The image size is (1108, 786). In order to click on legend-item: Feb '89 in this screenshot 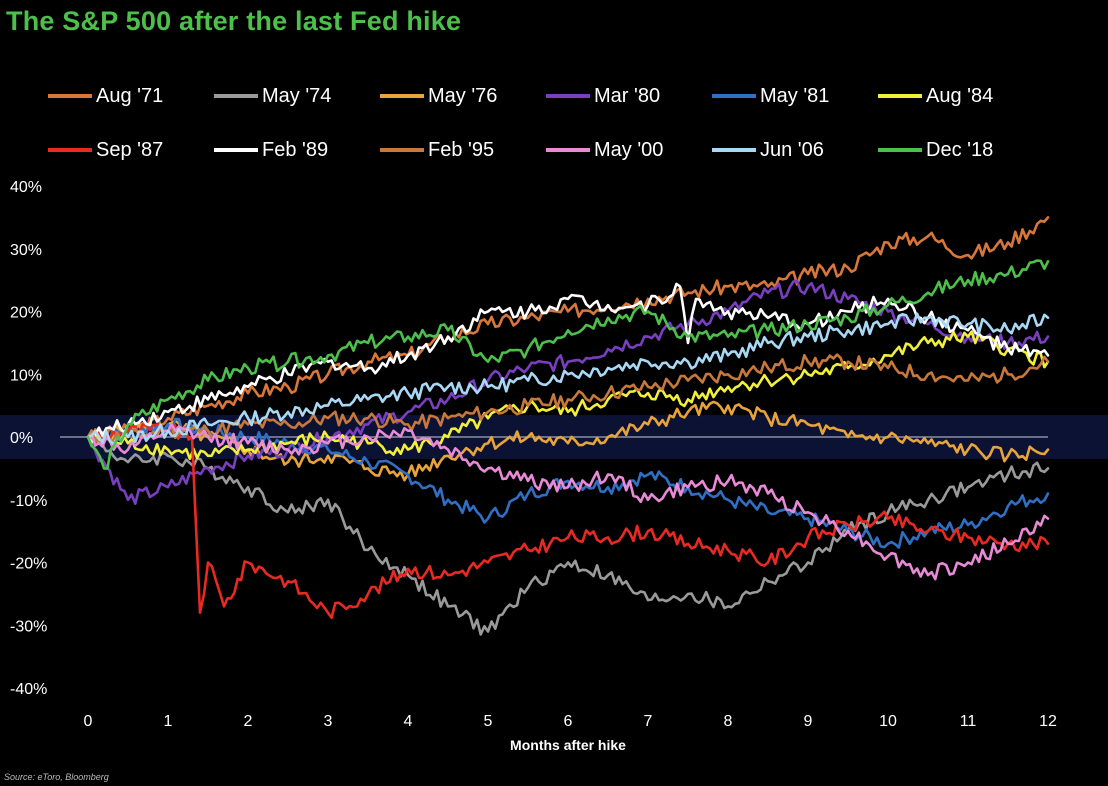, I will do `click(271, 150)`.